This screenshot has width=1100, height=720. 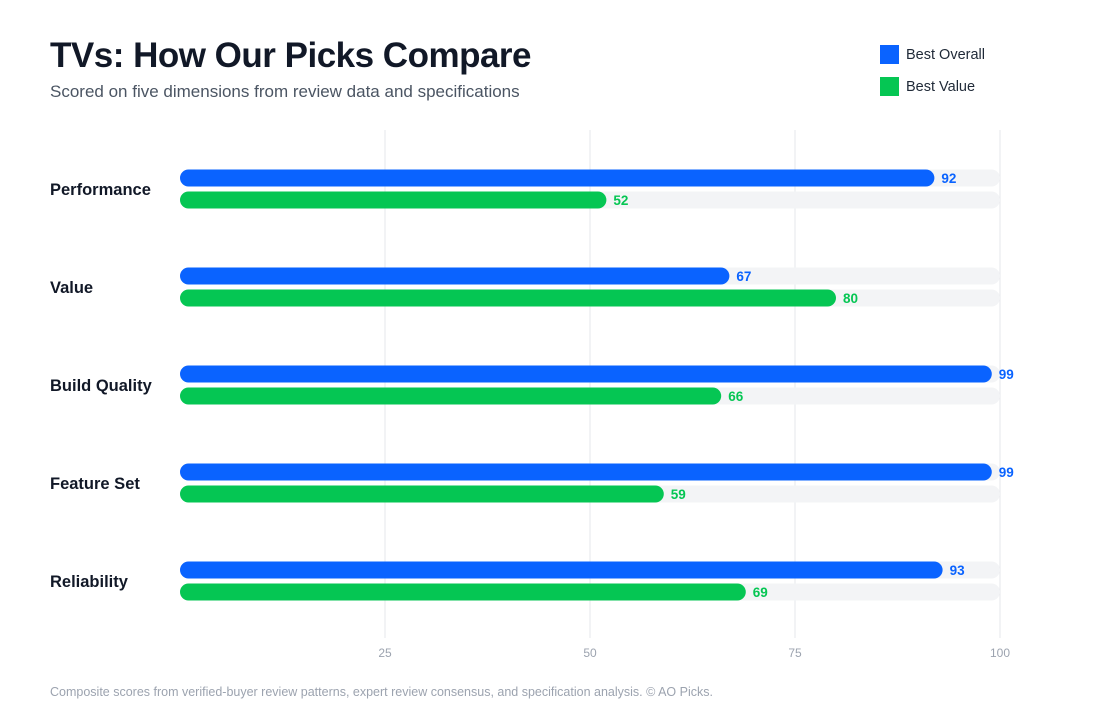 I want to click on bar-build-quality-best-overall, so click(x=586, y=374).